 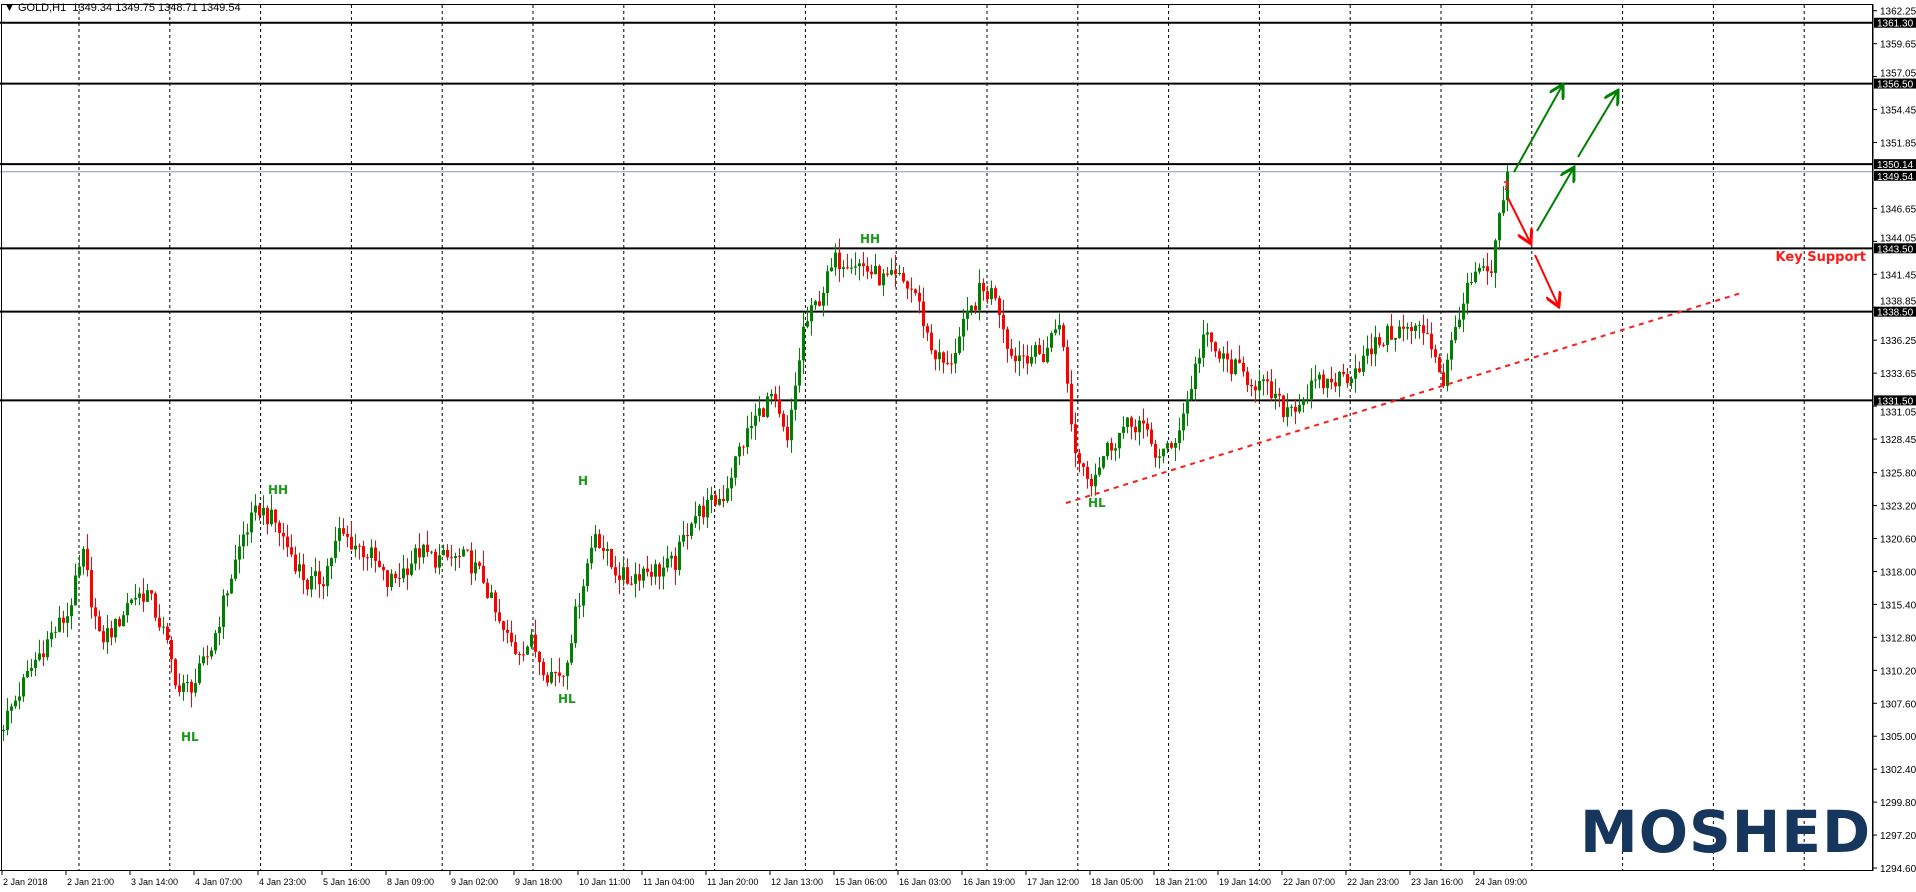 What do you see at coordinates (1895, 24) in the screenshot?
I see `level-price-label: 1361.30` at bounding box center [1895, 24].